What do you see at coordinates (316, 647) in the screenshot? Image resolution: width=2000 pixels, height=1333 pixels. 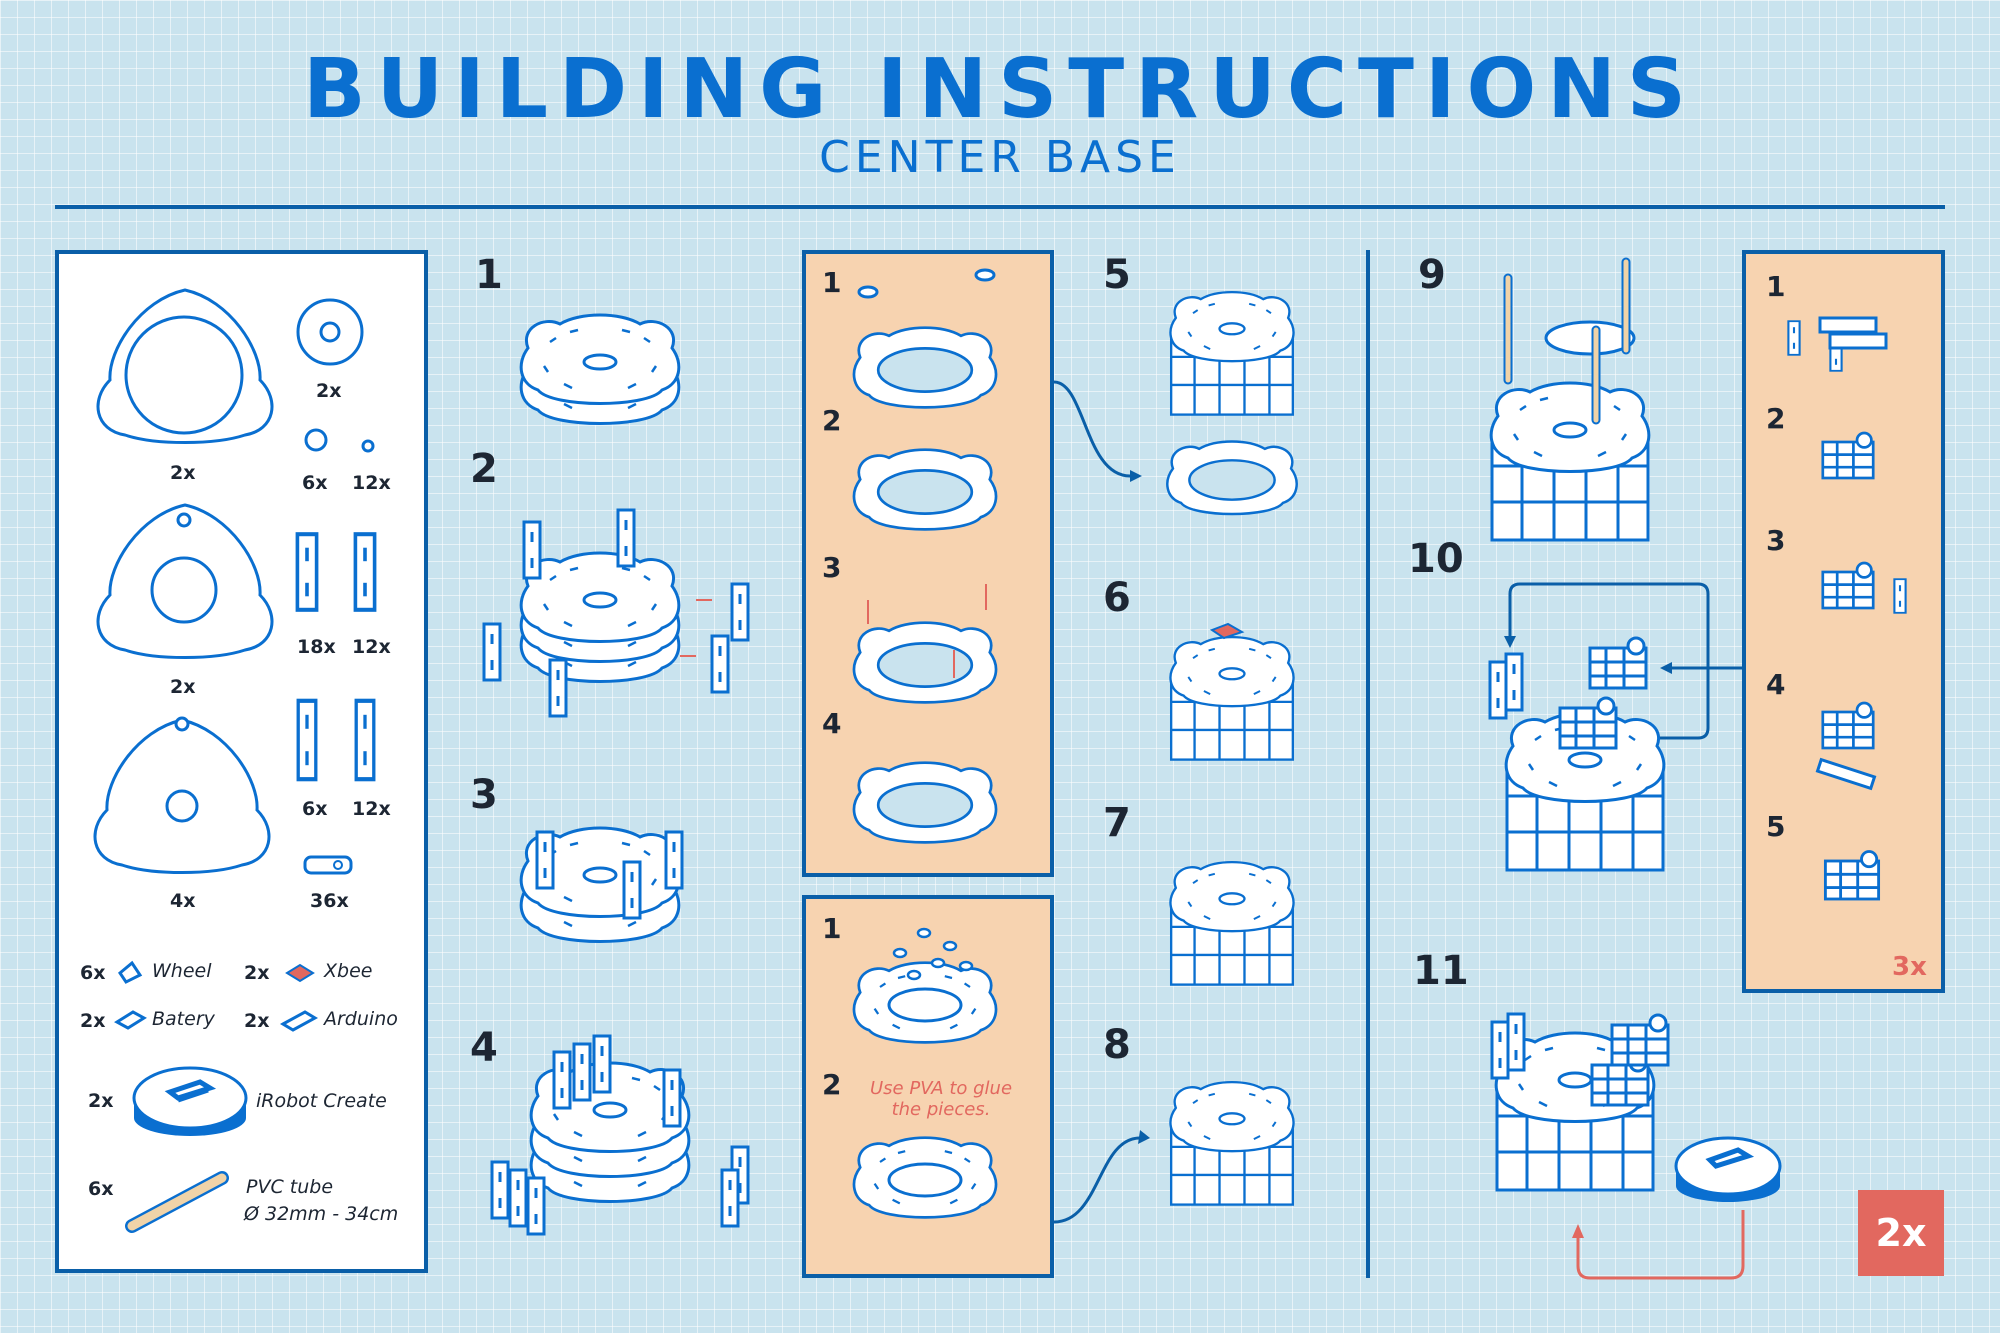 I see `tall-slot-a-count: 18x` at bounding box center [316, 647].